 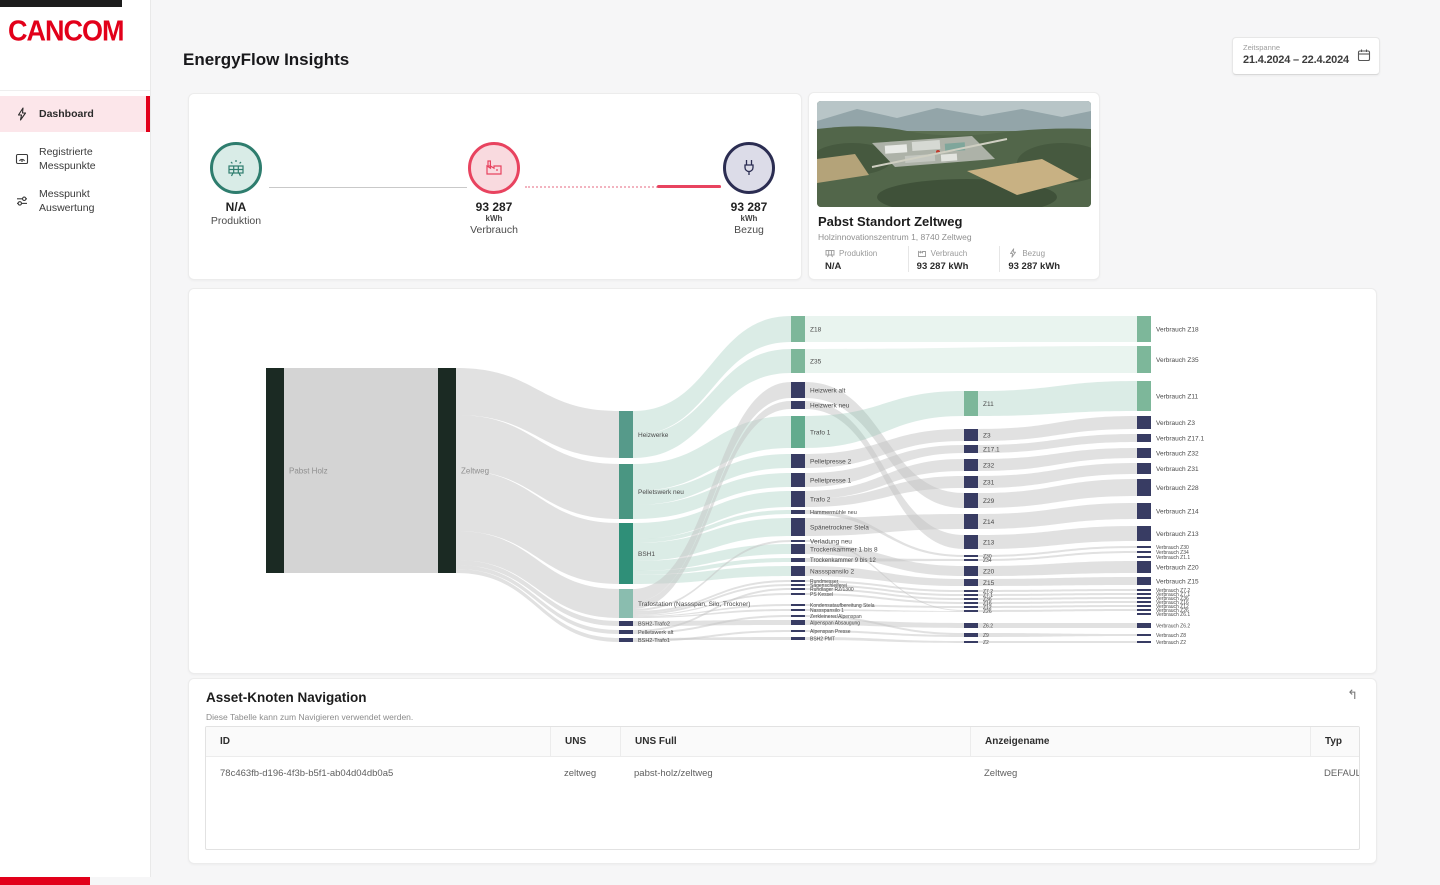 I want to click on sankey-node-bsh2-trafo1, so click(x=626, y=640).